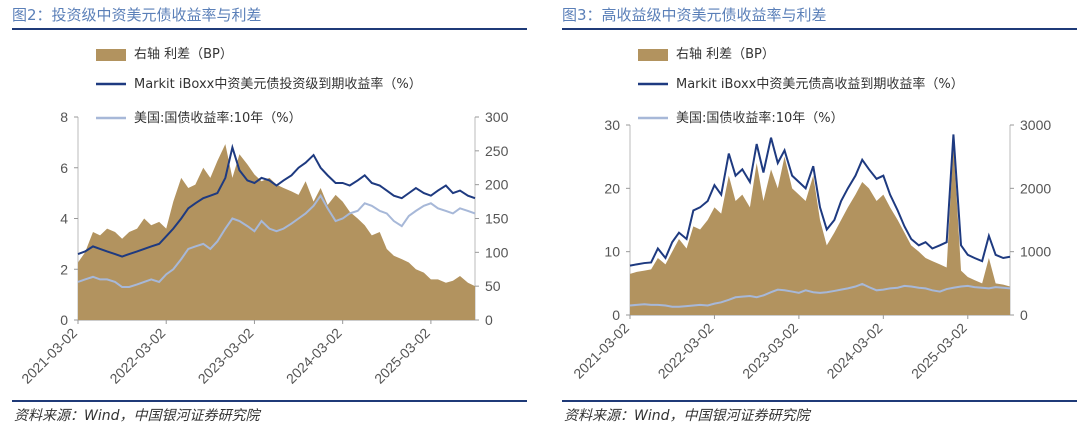 The width and height of the screenshot is (1080, 431). Describe the element at coordinates (497, 219) in the screenshot. I see `y-right-tick-label: 150` at that location.